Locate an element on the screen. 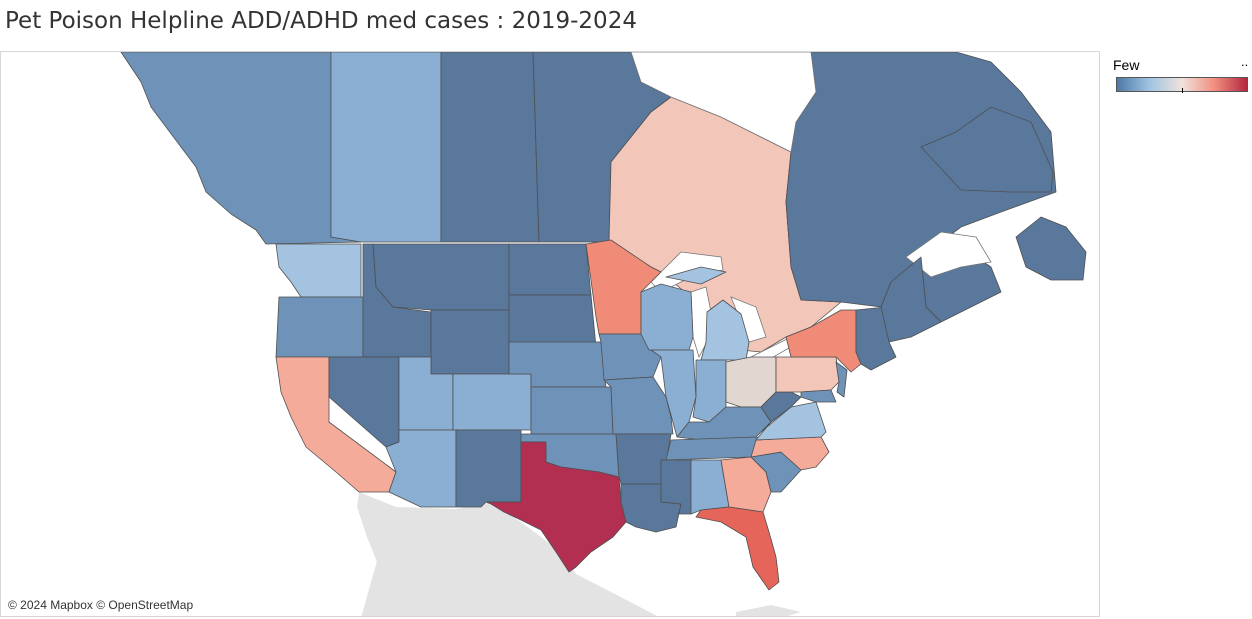 Image resolution: width=1252 pixels, height=619 pixels. region-texas is located at coordinates (556, 507).